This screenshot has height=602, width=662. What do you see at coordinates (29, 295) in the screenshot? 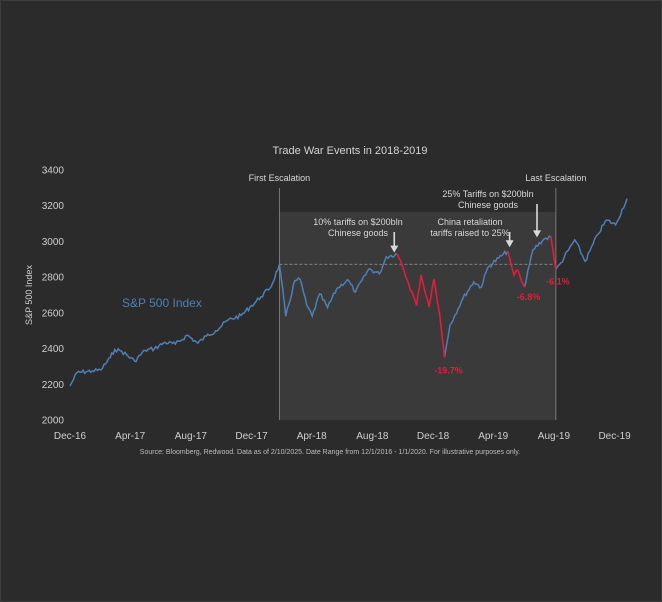
I see `y-axis-label: S&P 500 Index` at bounding box center [29, 295].